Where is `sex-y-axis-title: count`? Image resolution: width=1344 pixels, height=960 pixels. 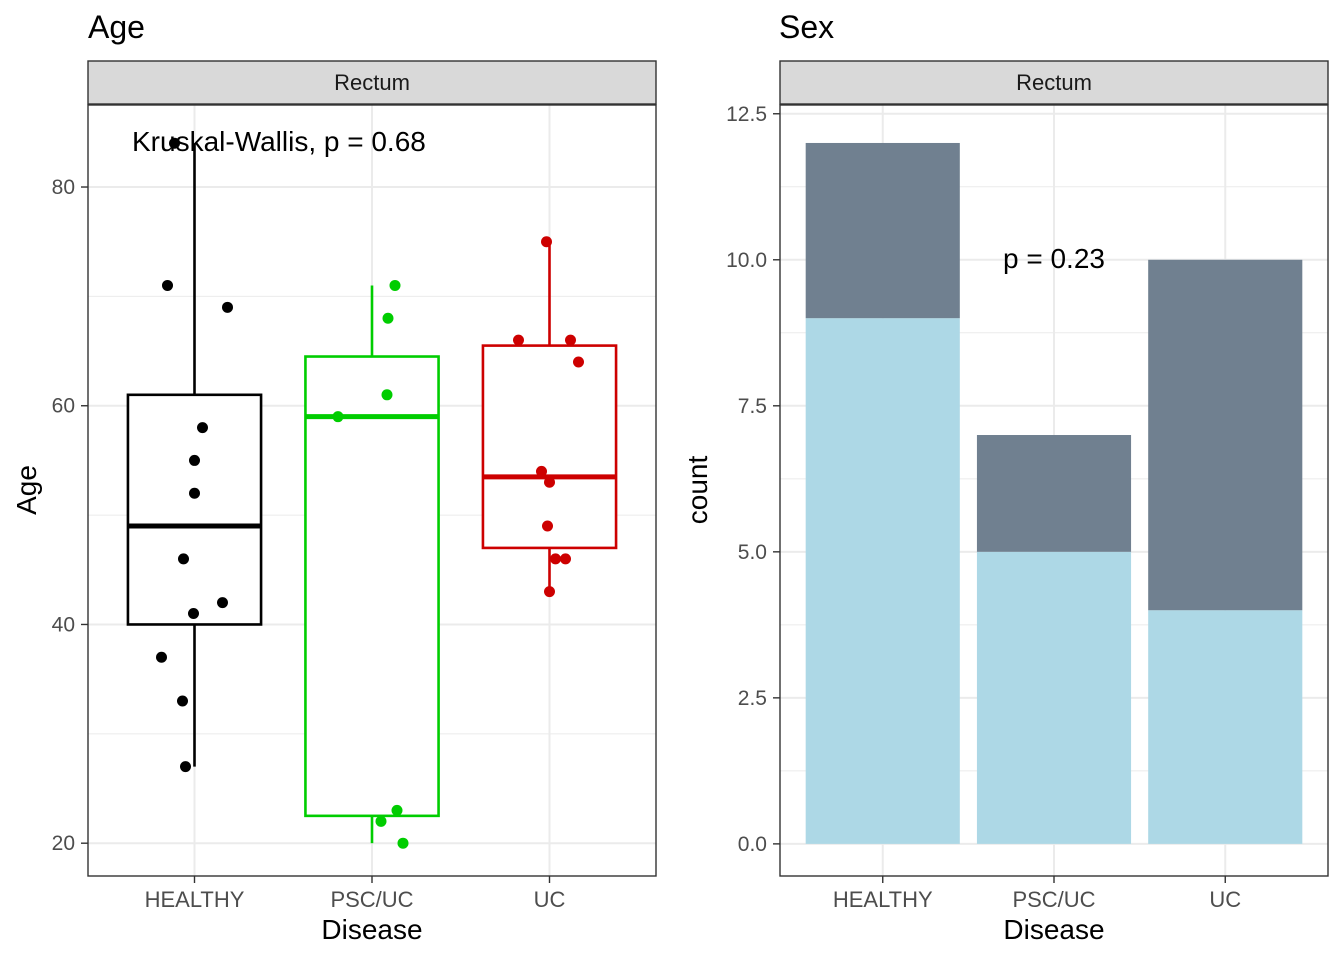 sex-y-axis-title: count is located at coordinates (697, 490).